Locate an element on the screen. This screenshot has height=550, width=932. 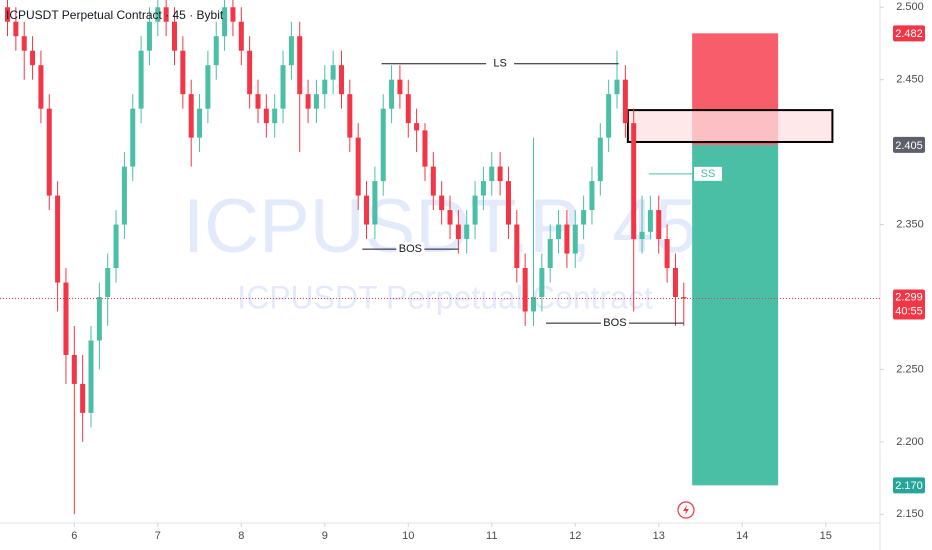
annotation-label: SS is located at coordinates (708, 174).